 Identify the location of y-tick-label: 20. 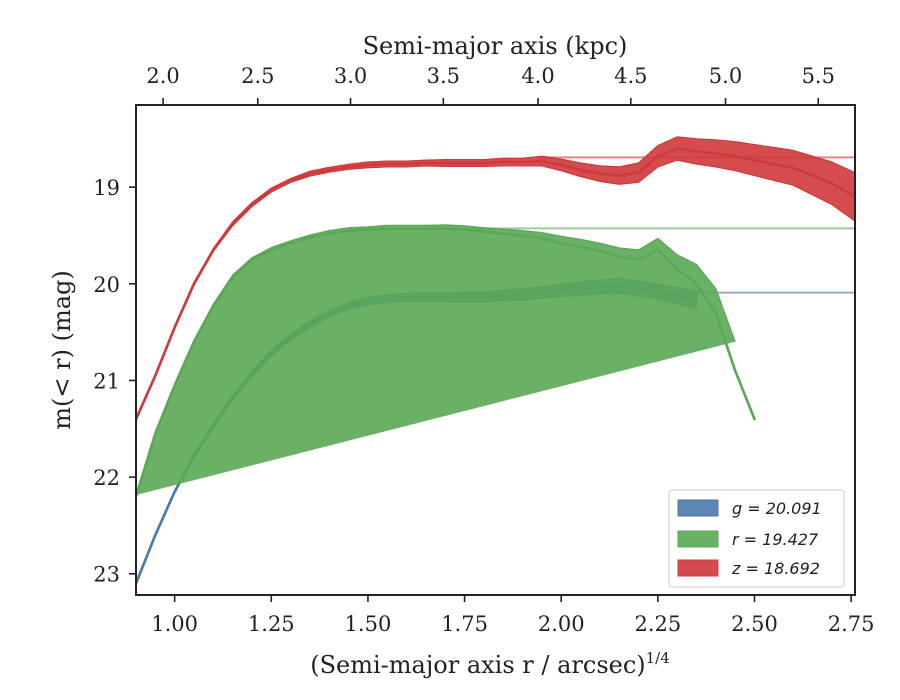
(106, 285).